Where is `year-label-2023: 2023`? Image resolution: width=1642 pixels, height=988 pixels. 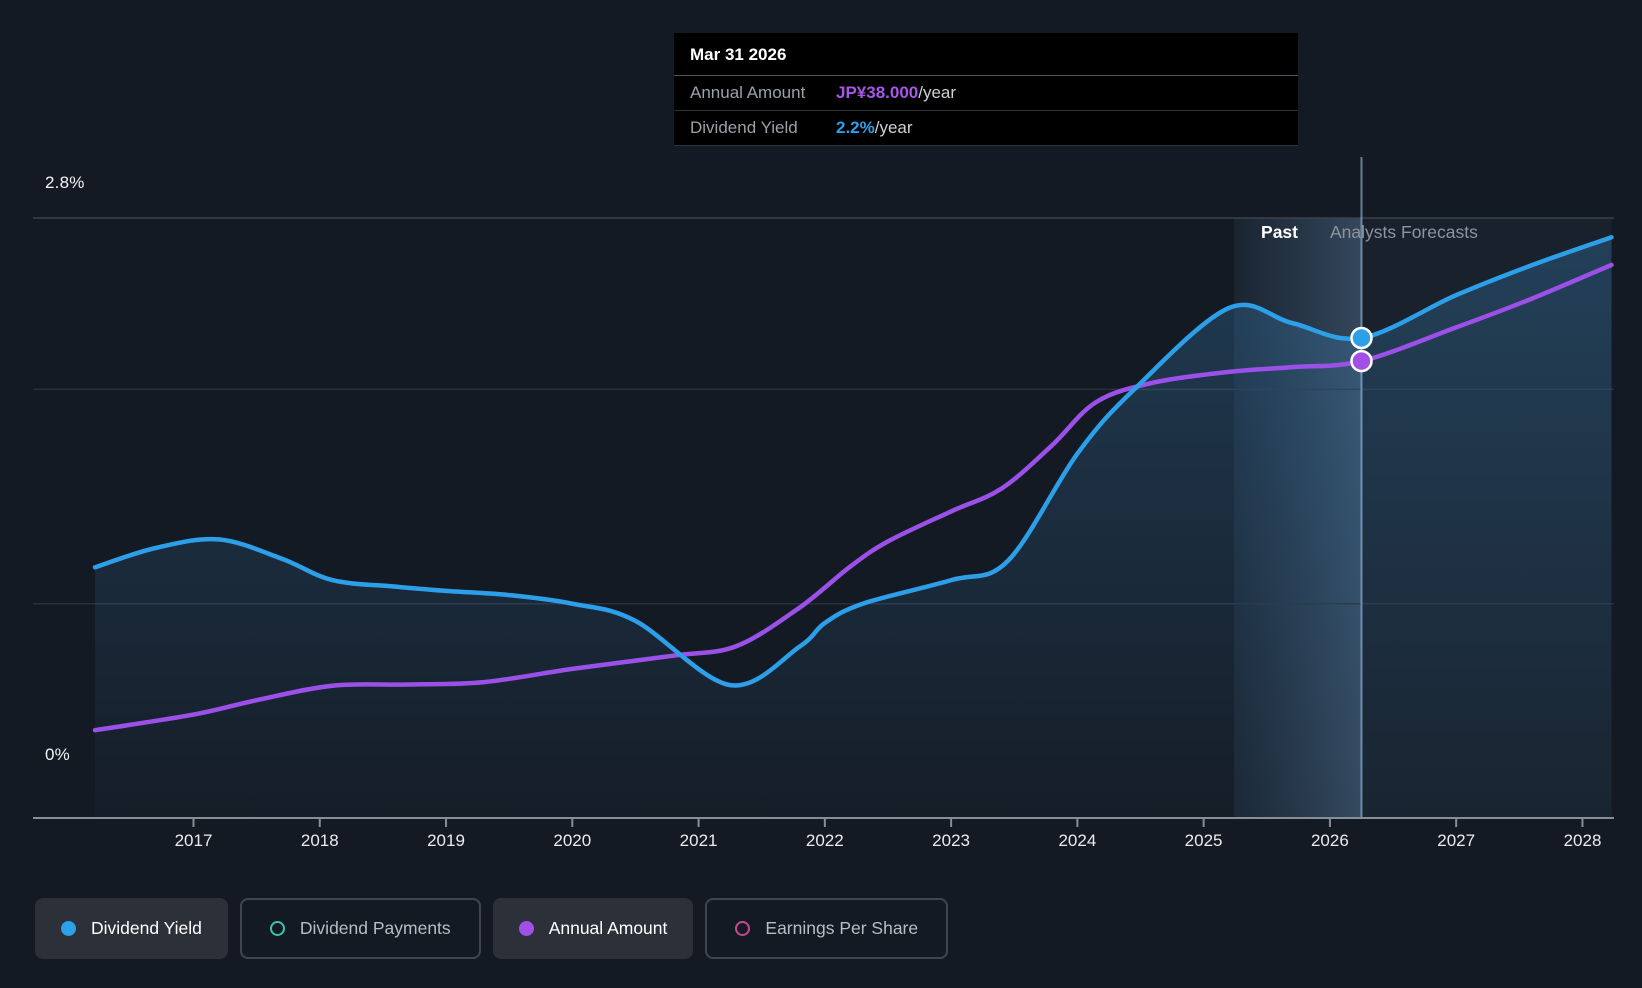
year-label-2023: 2023 is located at coordinates (951, 840).